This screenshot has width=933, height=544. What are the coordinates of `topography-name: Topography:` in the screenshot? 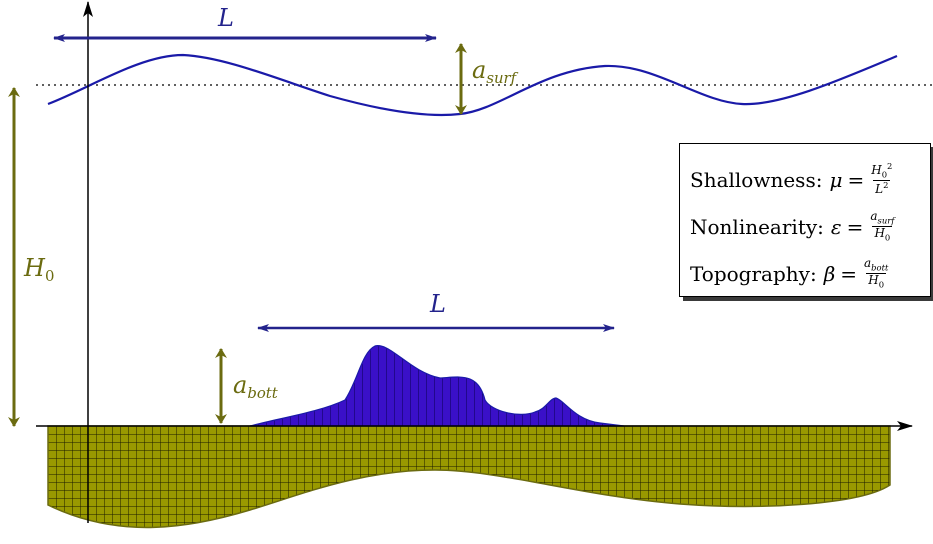 It's located at (753, 273).